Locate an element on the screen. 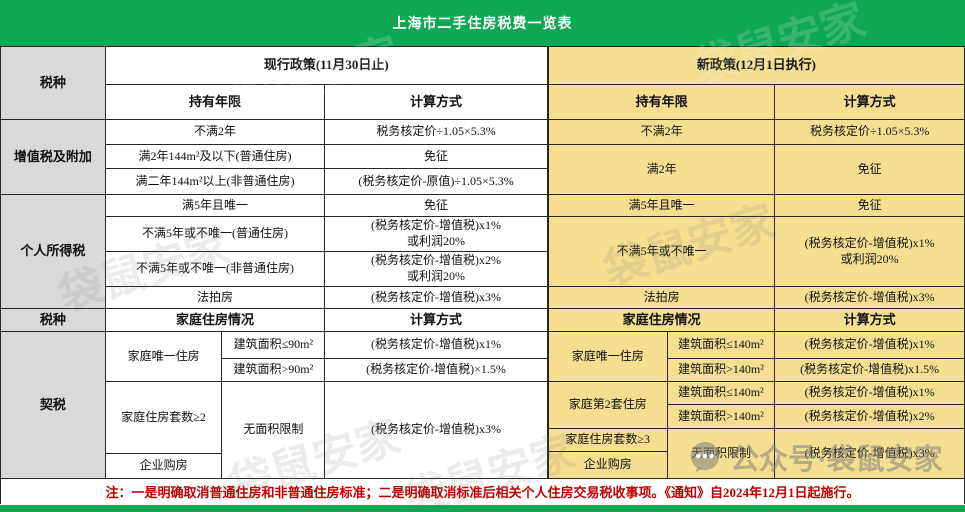 Image resolution: width=965 pixels, height=512 pixels. cur-family-header: 家庭住房情况 is located at coordinates (215, 320).